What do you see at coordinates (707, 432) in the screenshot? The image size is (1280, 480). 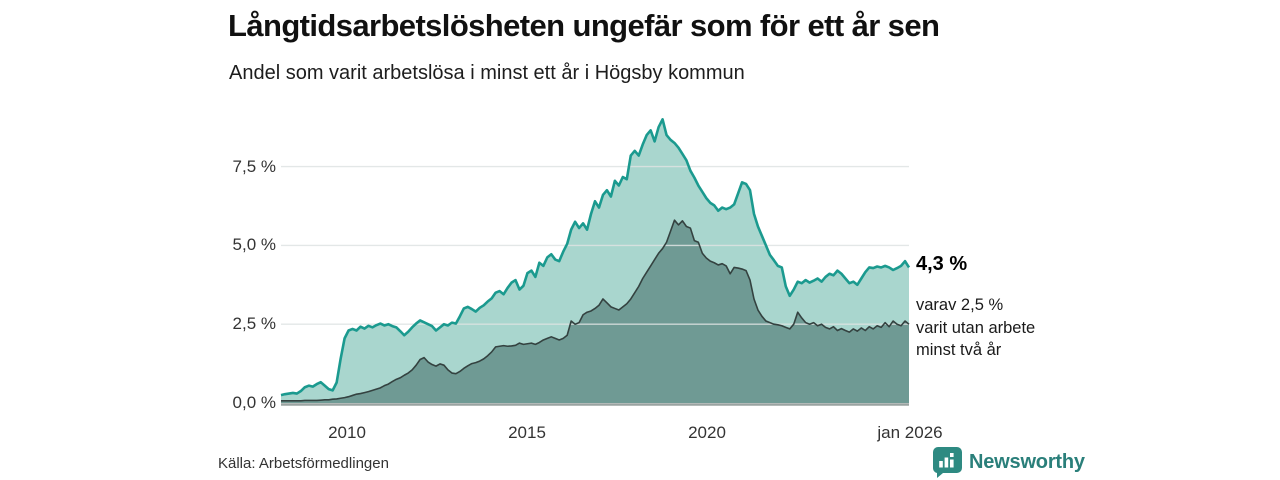 I see `x-tick-2020: 2020` at bounding box center [707, 432].